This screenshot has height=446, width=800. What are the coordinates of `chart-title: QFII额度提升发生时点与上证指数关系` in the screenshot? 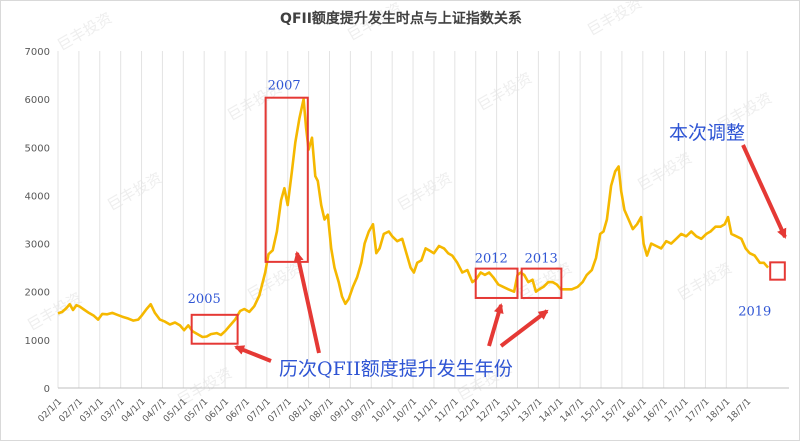 It's located at (401, 18).